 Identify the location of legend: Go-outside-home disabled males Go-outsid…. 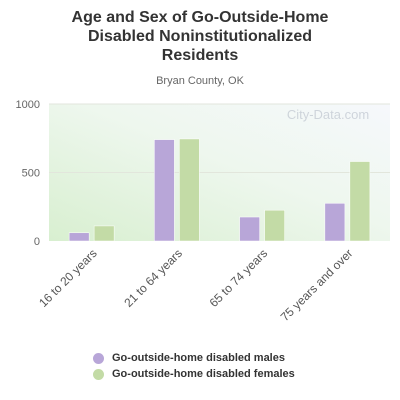
(194, 366).